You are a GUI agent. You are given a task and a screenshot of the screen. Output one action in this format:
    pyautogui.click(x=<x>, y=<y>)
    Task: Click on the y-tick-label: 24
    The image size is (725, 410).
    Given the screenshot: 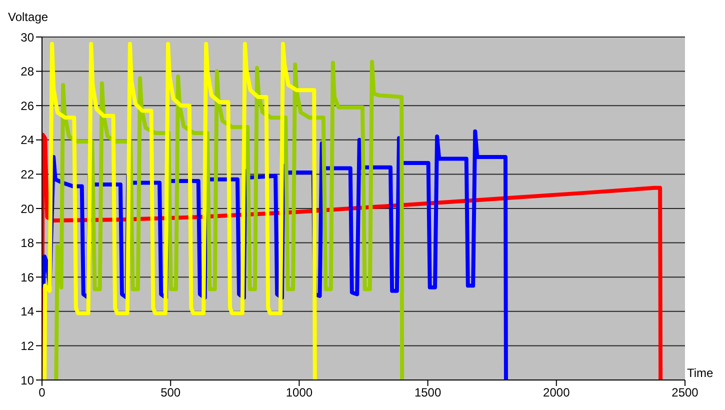 What is the action you would take?
    pyautogui.click(x=27, y=140)
    